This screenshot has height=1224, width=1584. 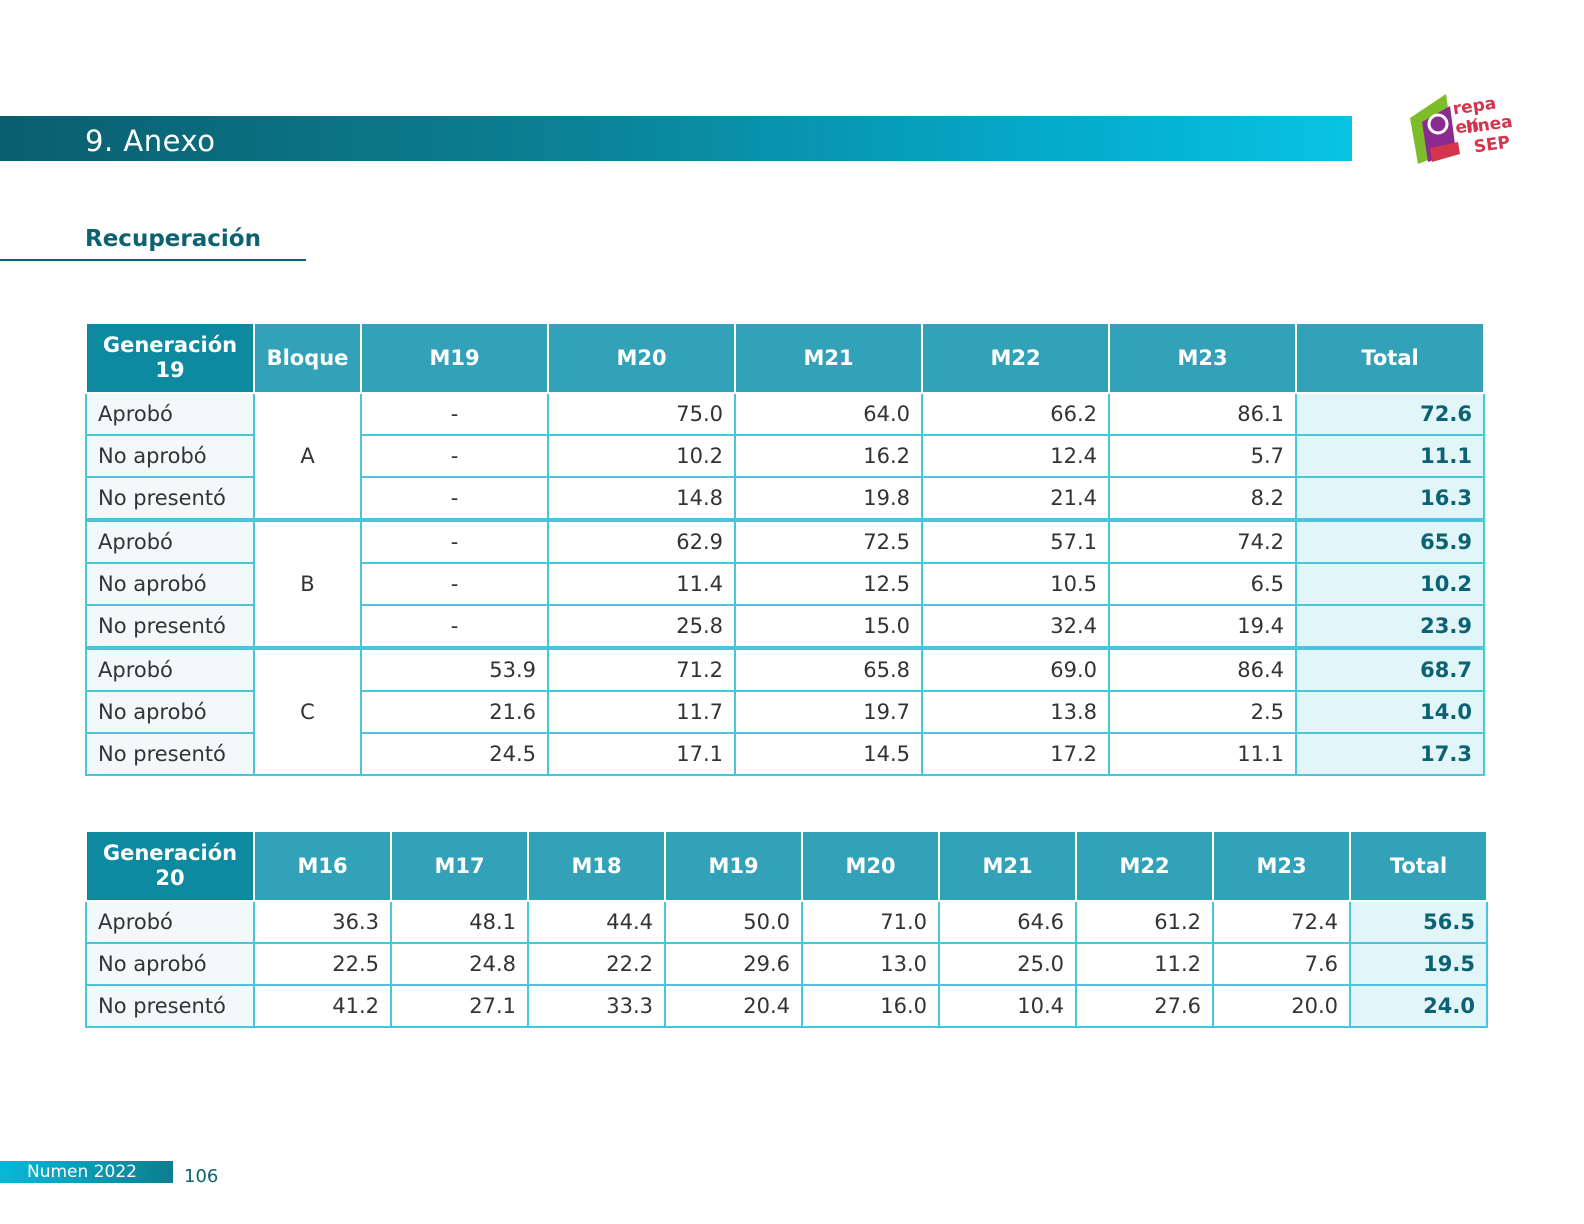 What do you see at coordinates (1202, 584) in the screenshot?
I see `cell: 6.5` at bounding box center [1202, 584].